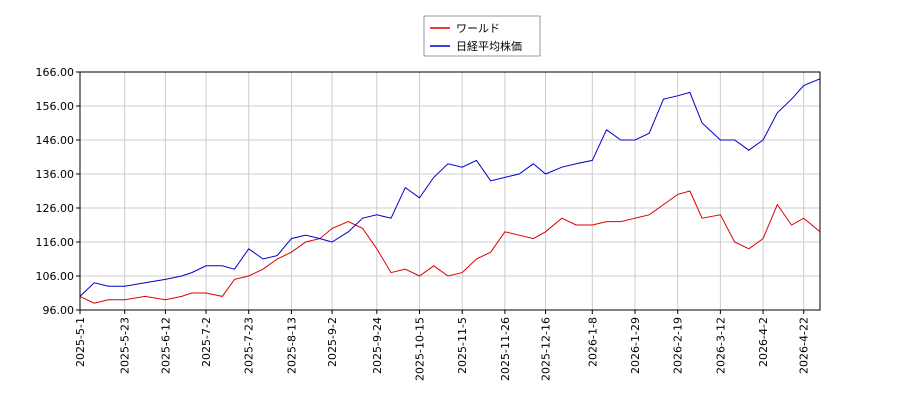  Describe the element at coordinates (546, 349) in the screenshot. I see `x-tick-label: 2025-12-16` at that location.